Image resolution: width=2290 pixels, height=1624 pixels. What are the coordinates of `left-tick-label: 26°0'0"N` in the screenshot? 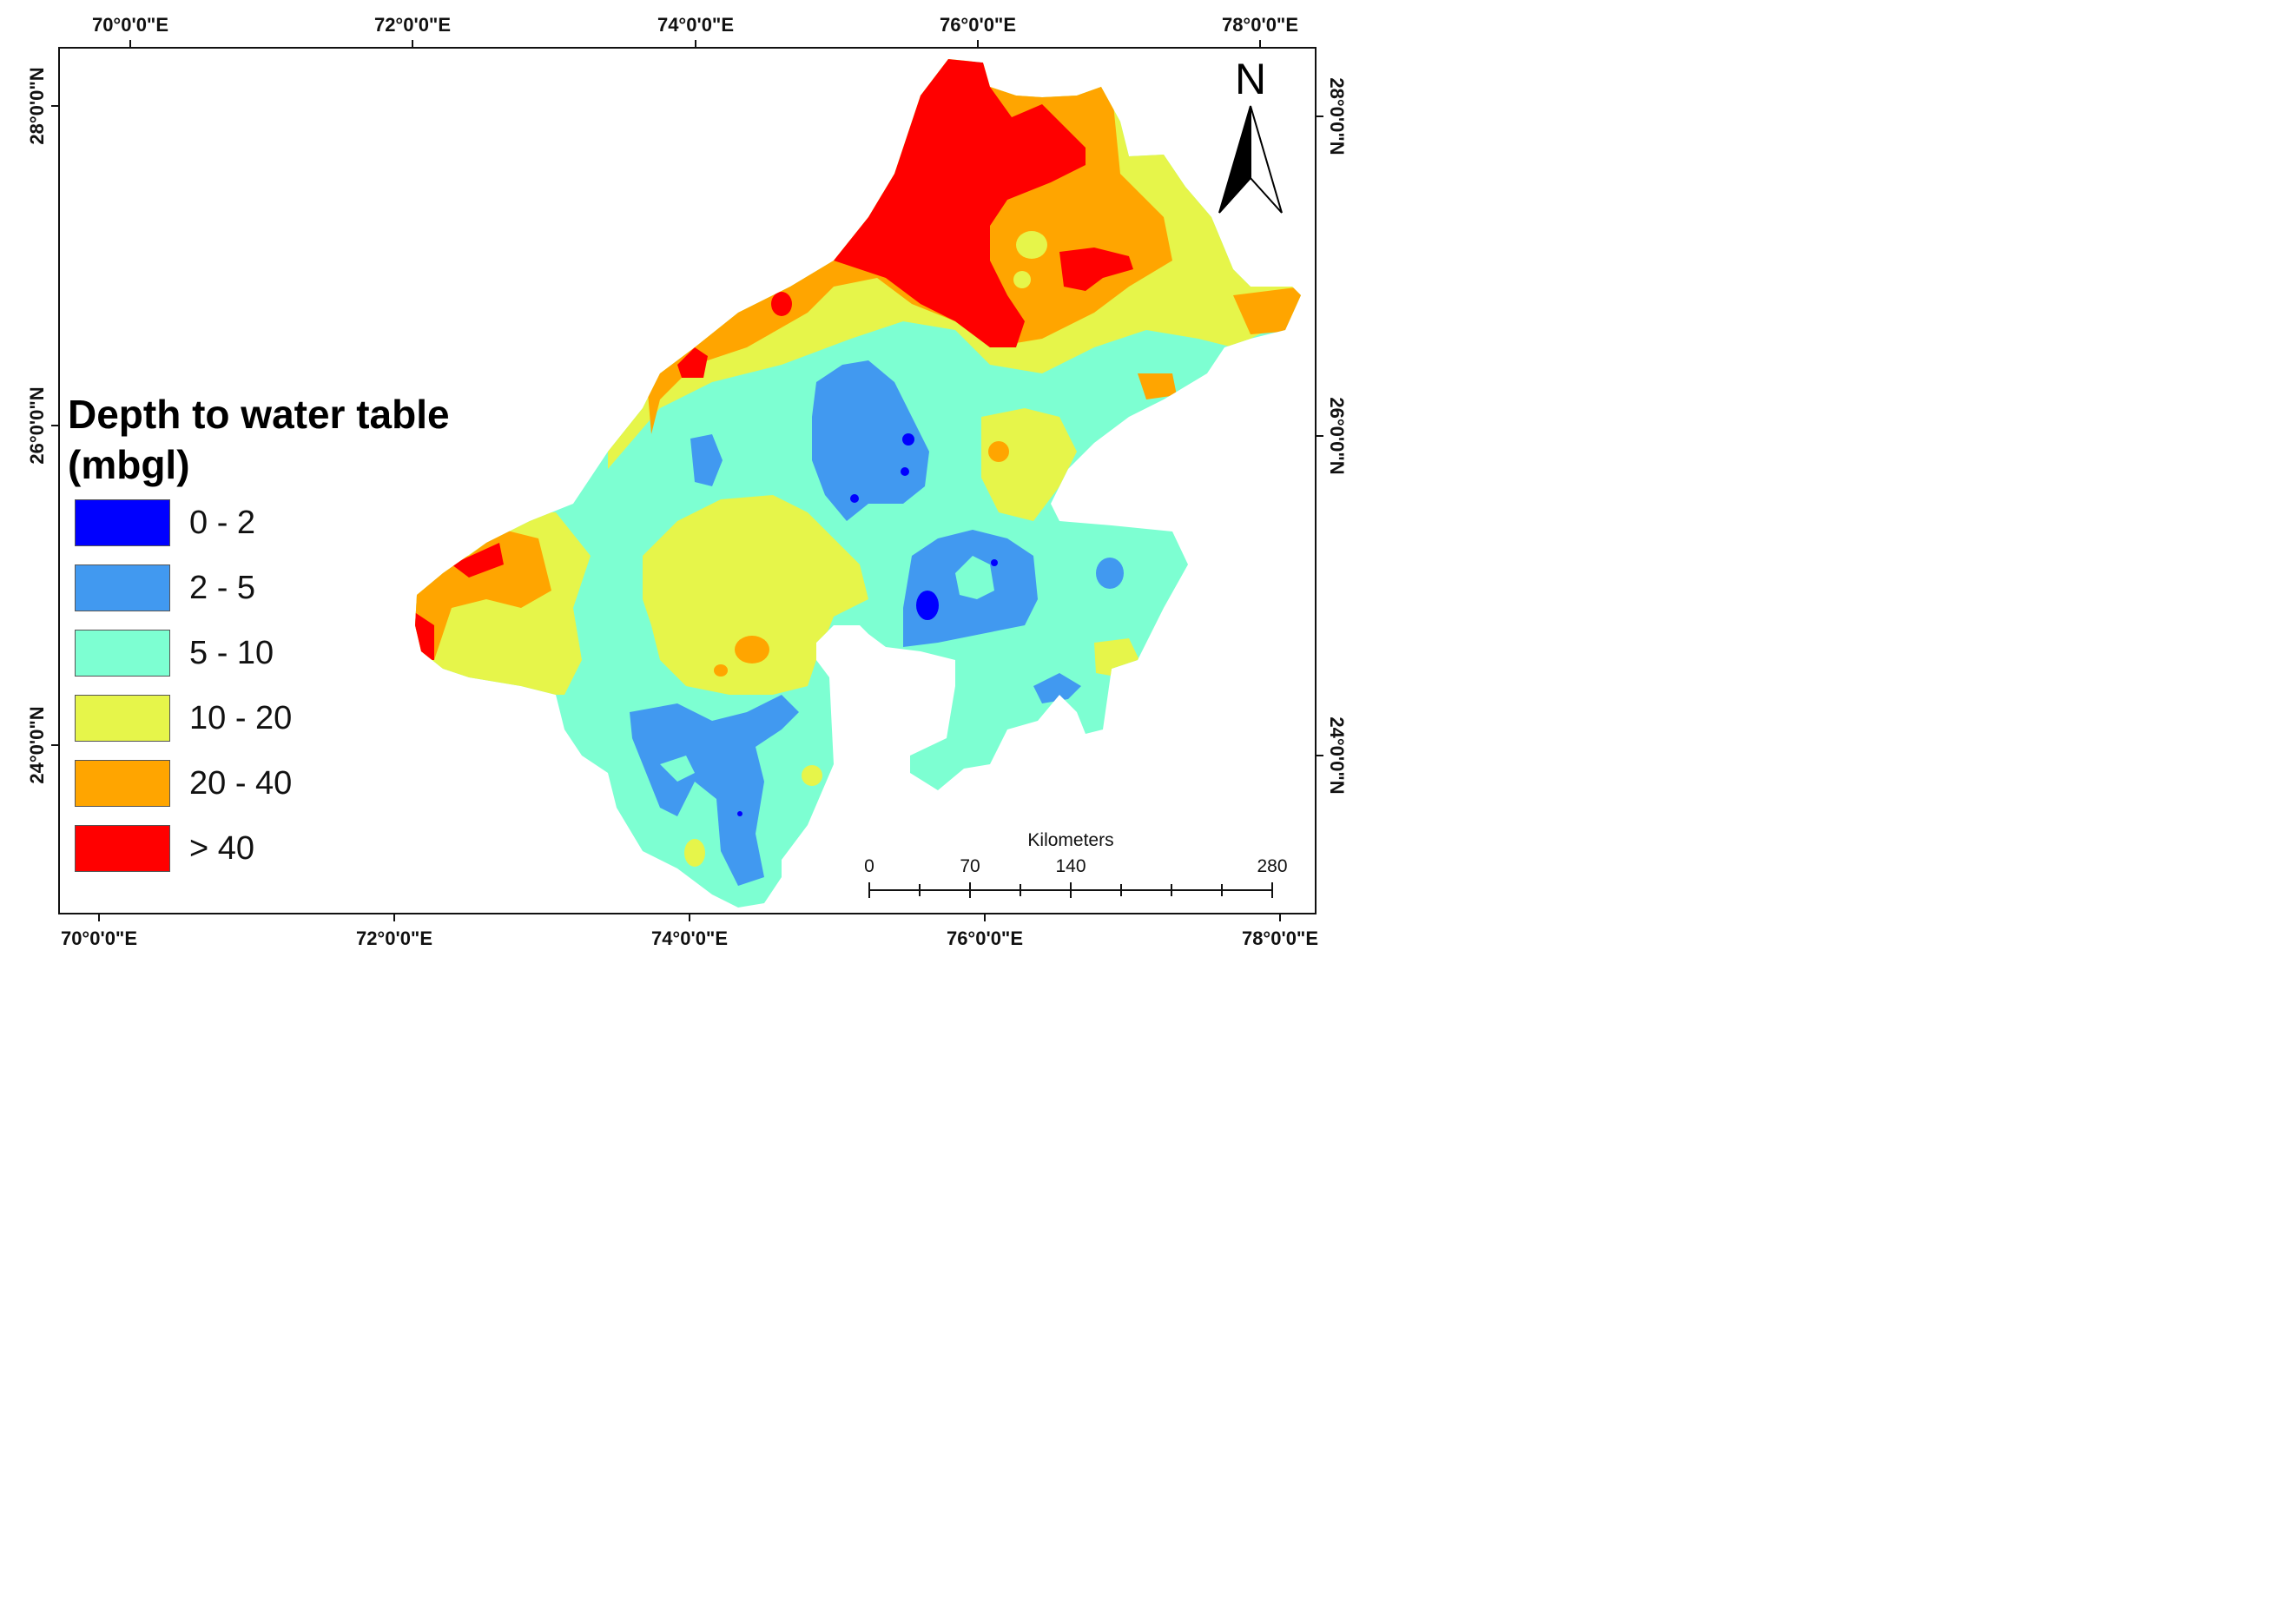 It's located at (37, 425).